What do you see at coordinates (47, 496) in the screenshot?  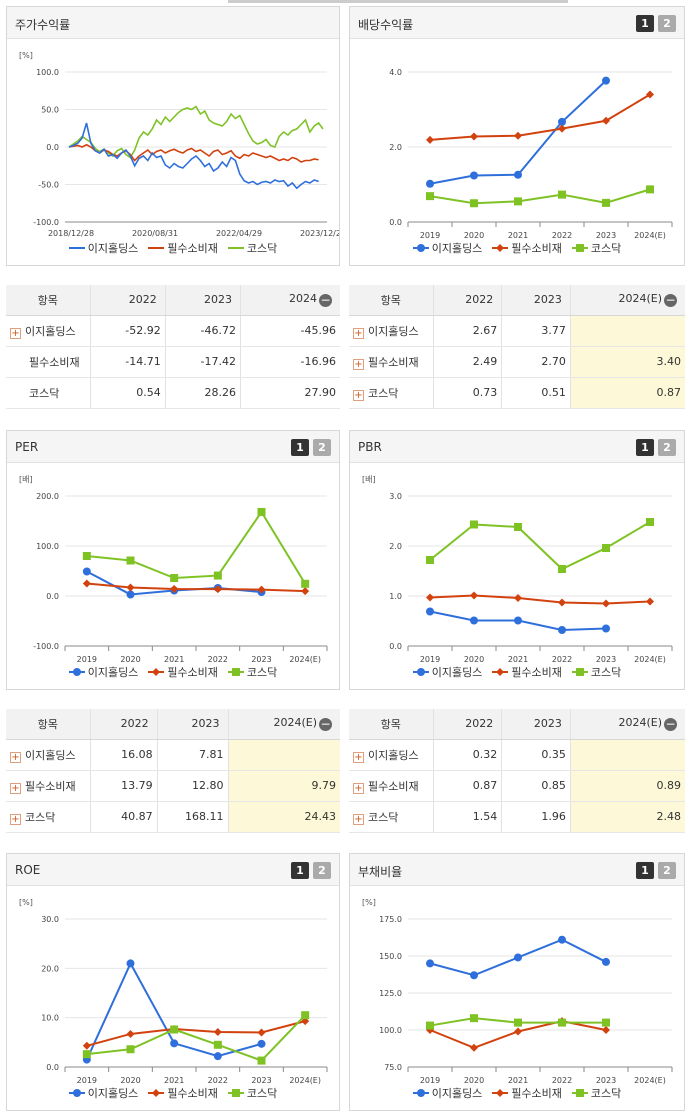 I see `y-tick-label: 200.0` at bounding box center [47, 496].